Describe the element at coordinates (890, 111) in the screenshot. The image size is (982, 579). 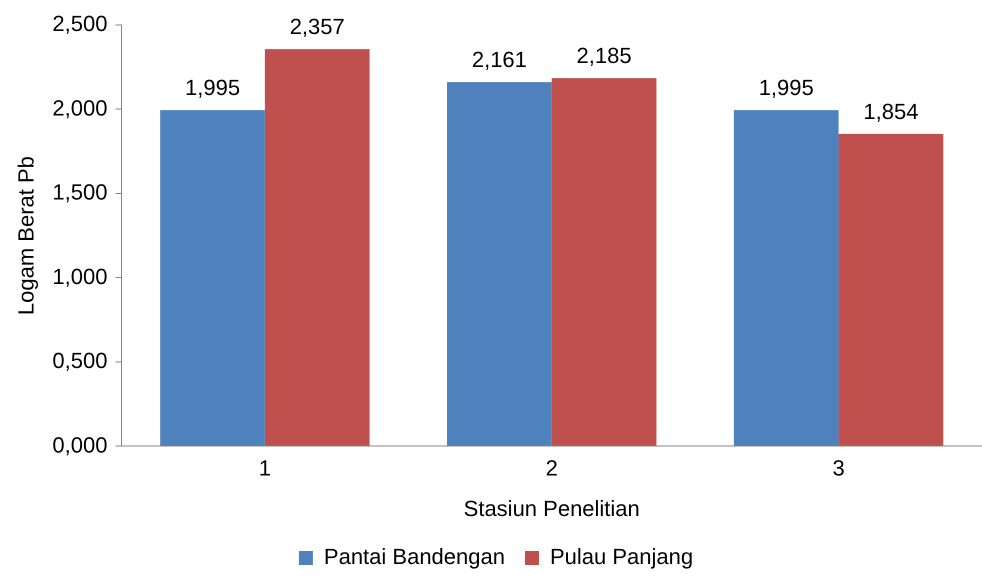
I see `data-label: 1,854` at that location.